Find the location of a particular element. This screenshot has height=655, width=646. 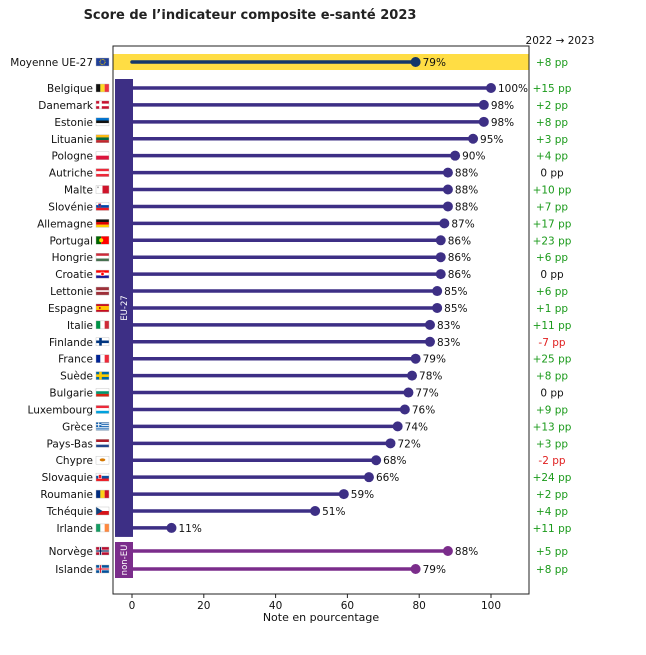

marker-spain is located at coordinates (437, 307).